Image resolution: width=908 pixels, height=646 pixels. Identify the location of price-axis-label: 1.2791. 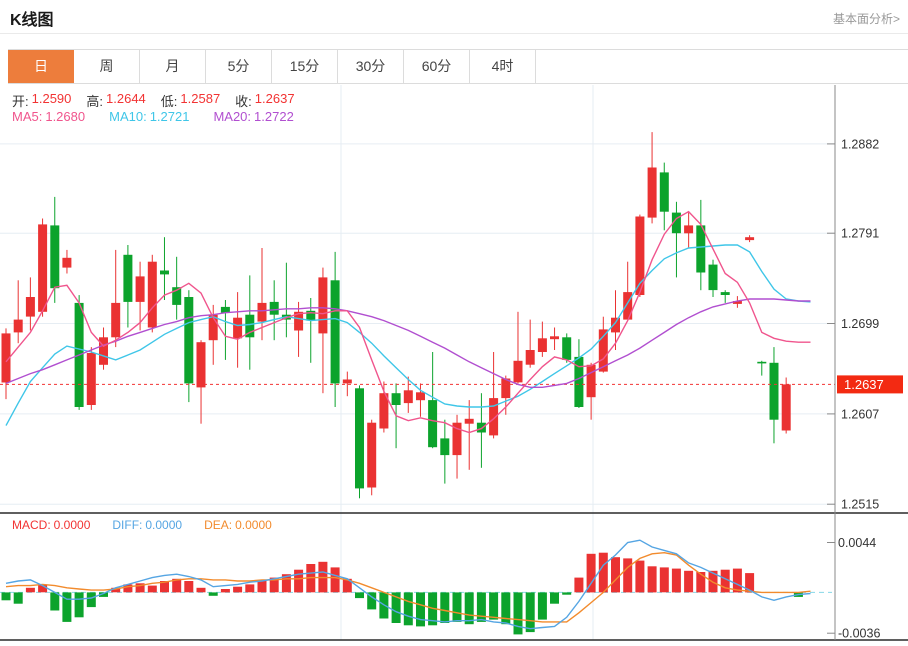
(860, 234).